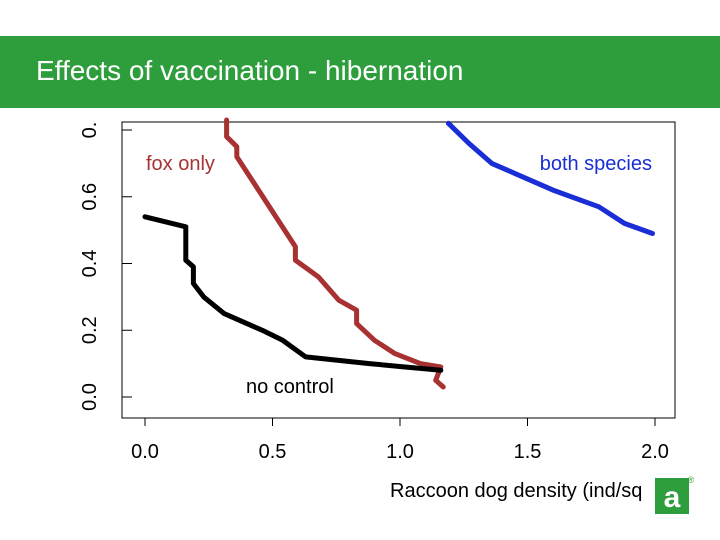 This screenshot has width=720, height=540. What do you see at coordinates (180, 164) in the screenshot?
I see `series-label-fox-only: fox only` at bounding box center [180, 164].